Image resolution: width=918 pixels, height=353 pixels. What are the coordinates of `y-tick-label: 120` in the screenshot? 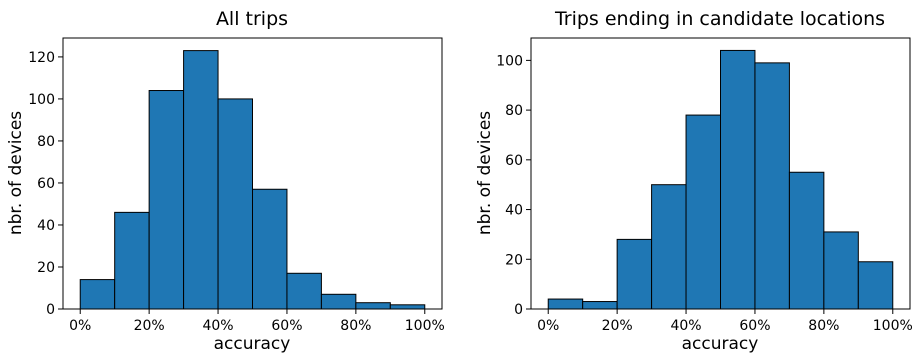 It's located at (41, 58).